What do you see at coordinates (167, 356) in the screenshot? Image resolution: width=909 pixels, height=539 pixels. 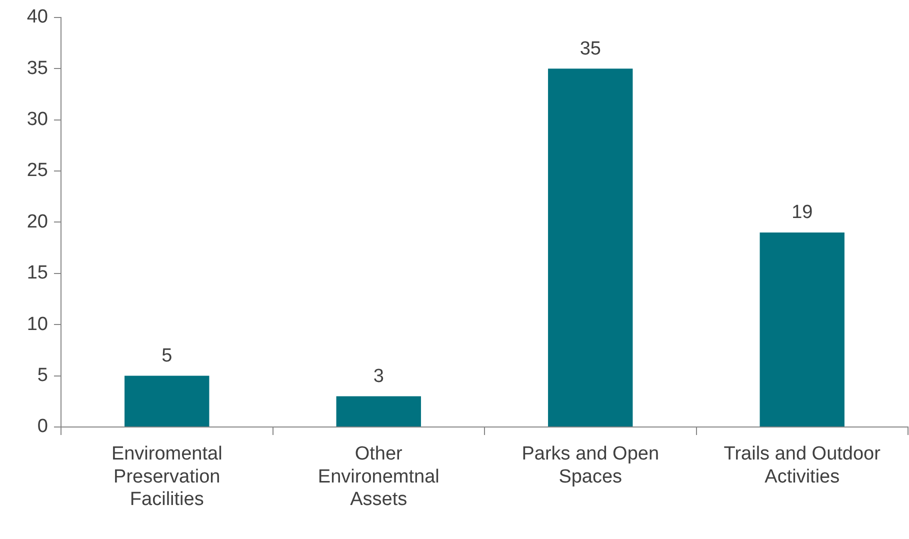 I see `data-label: 5` at bounding box center [167, 356].